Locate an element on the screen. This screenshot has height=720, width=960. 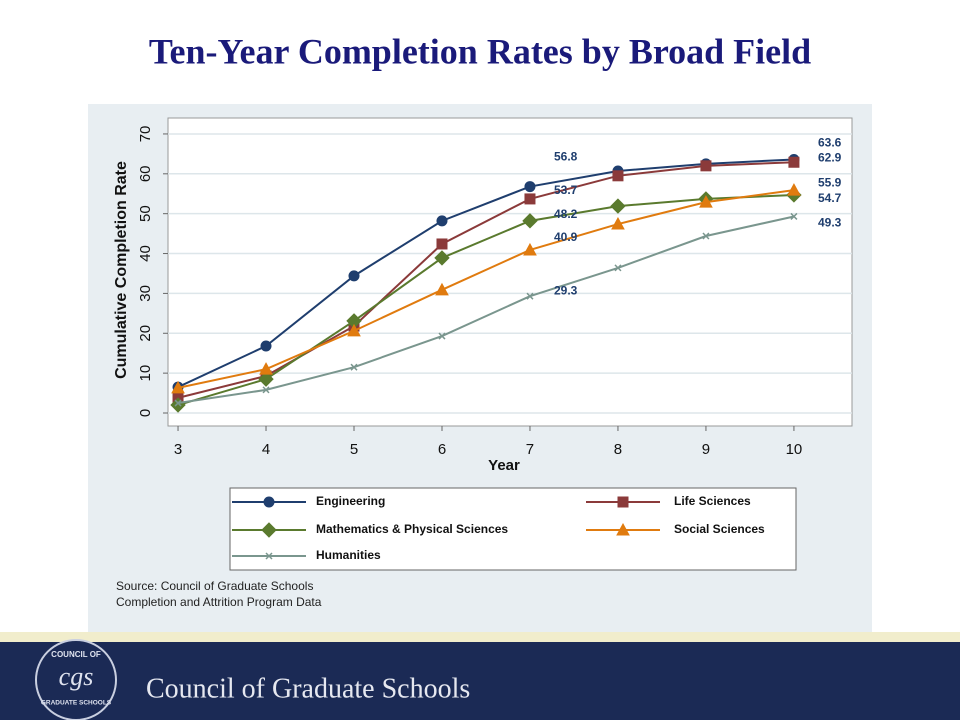
x-tick-label: 9 is located at coordinates (706, 449).